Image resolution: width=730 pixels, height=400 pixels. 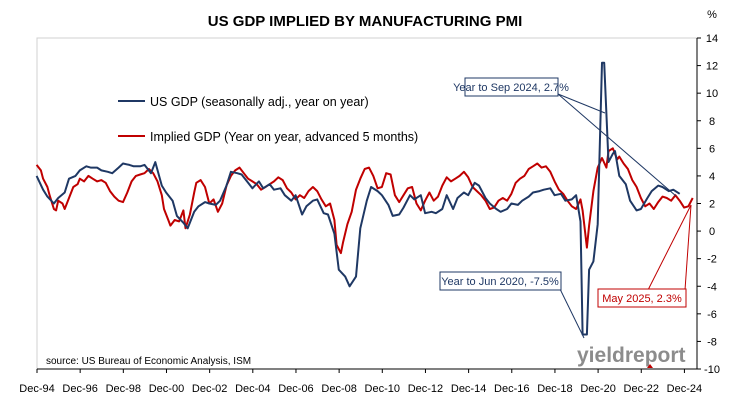 I want to click on x-tick-label: Dec-10, so click(x=382, y=389).